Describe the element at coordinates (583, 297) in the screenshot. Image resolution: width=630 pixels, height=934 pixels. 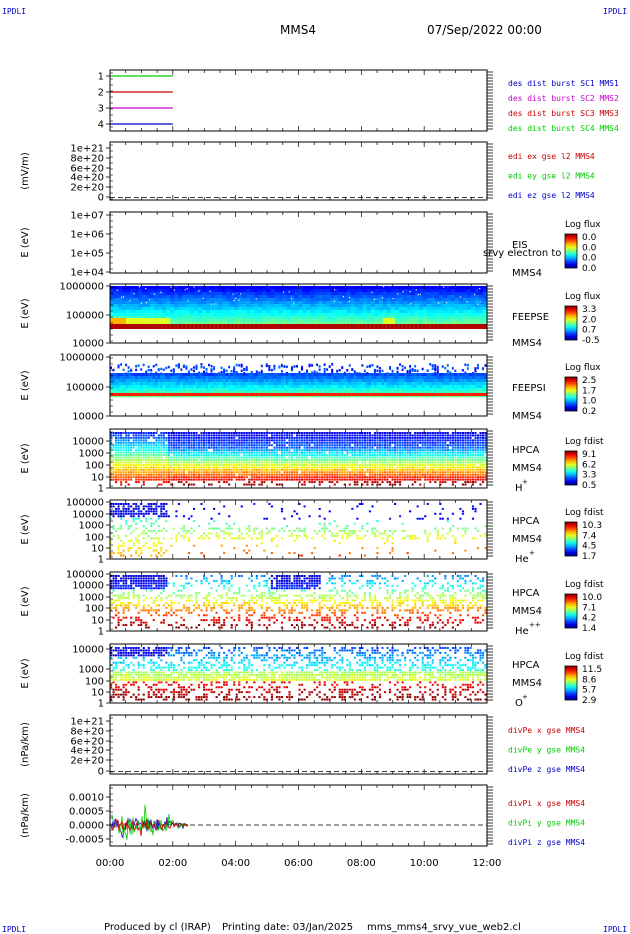
I see `colorbar-title: Log flux` at that location.